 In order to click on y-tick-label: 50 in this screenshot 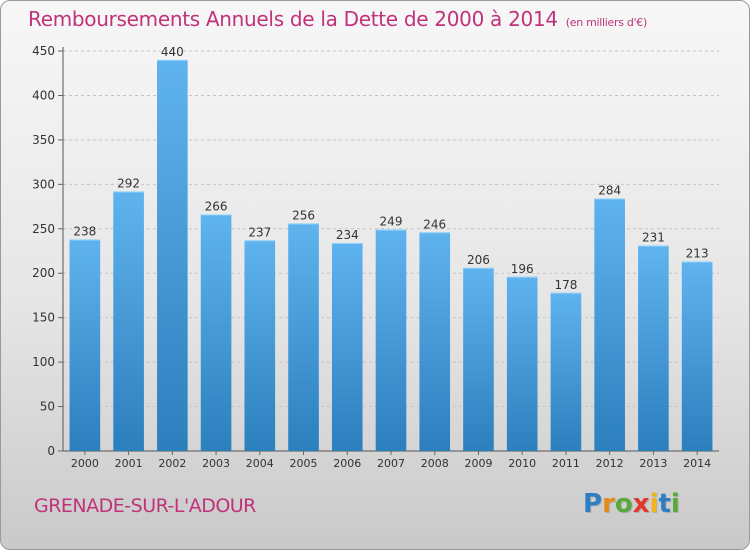, I will do `click(47, 407)`.